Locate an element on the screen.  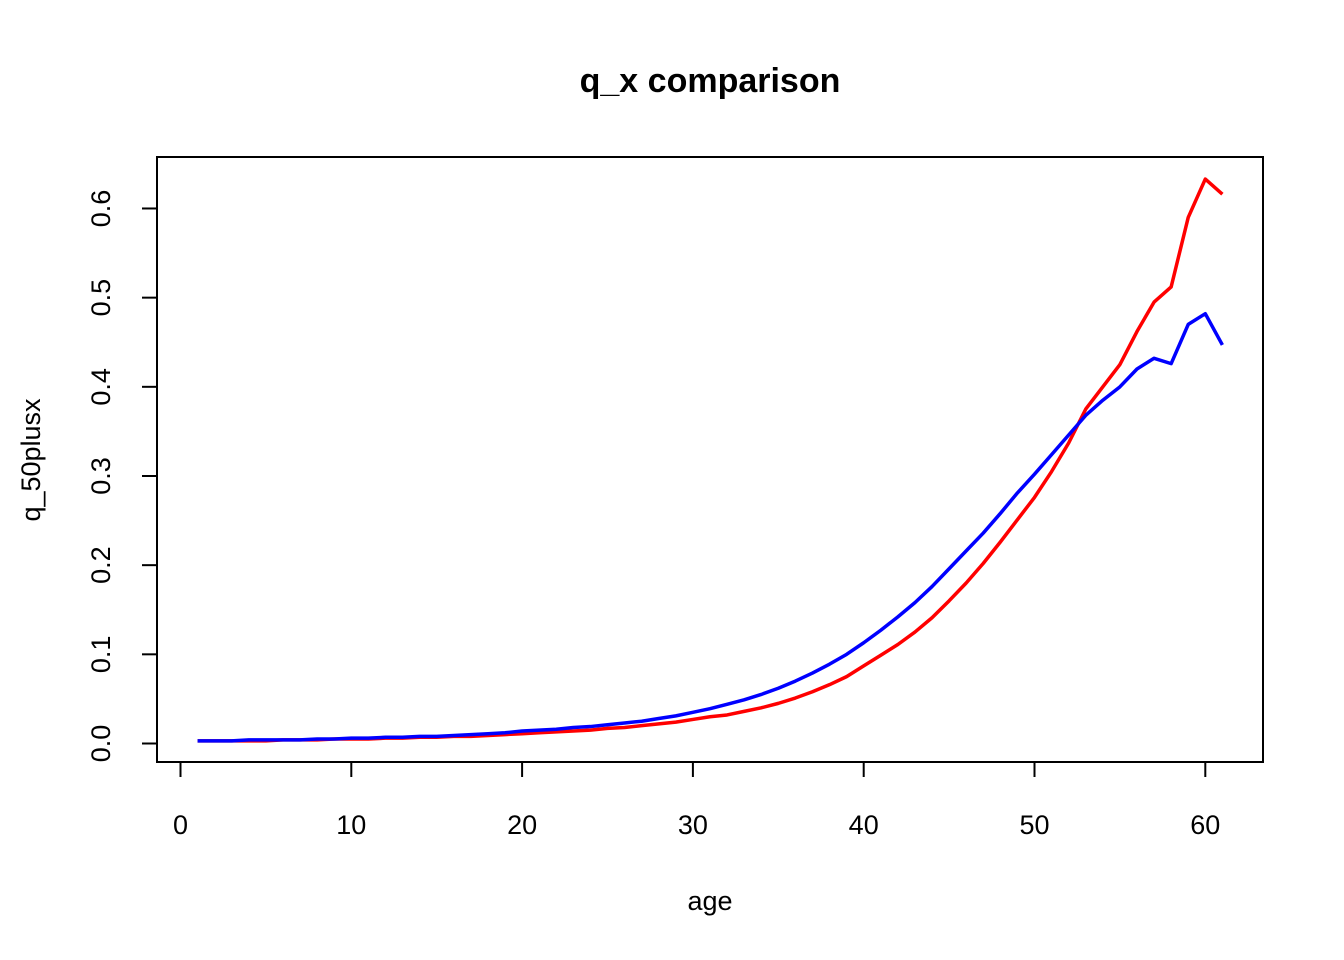
y-axis: 0.0 0.1 0.2 0.3 0.4 0.5 0.6 is located at coordinates (122, 476).